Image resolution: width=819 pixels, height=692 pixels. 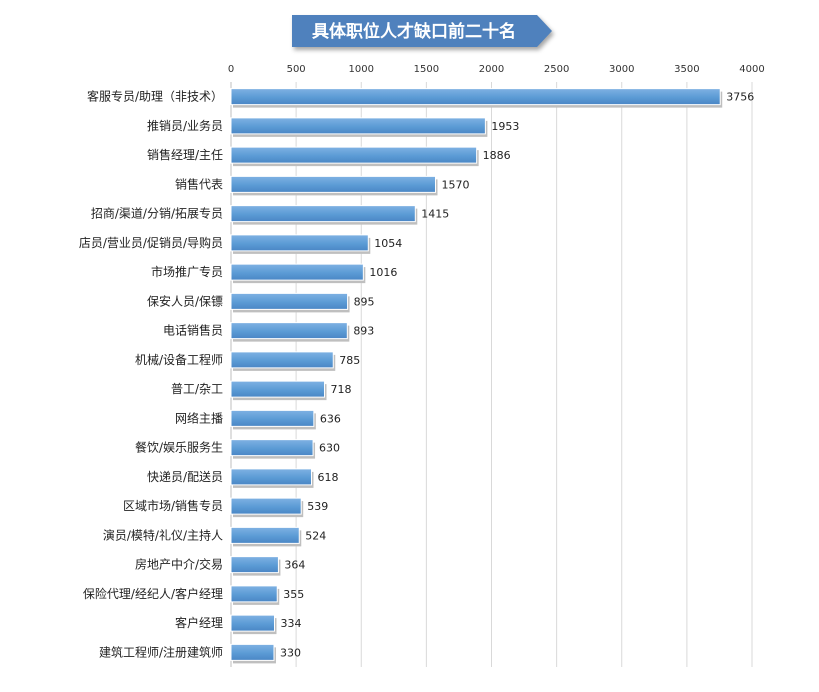 What do you see at coordinates (455, 184) in the screenshot?
I see `value-label: 1570` at bounding box center [455, 184].